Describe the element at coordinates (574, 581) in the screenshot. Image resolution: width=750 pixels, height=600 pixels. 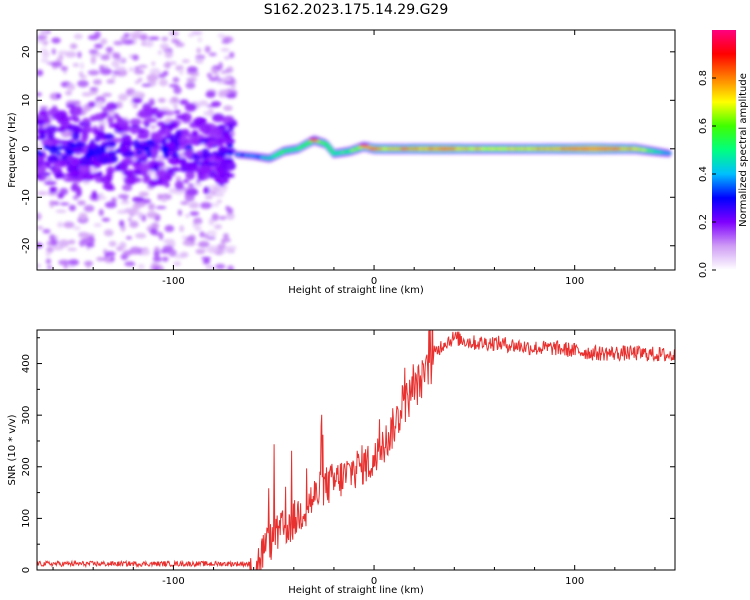
I see `snr-x-tick-label: 100` at that location.